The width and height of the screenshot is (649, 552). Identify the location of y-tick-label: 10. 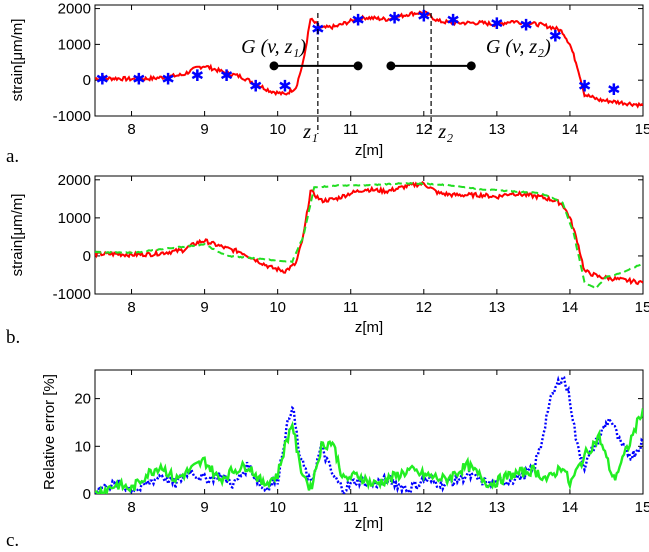
(82, 446).